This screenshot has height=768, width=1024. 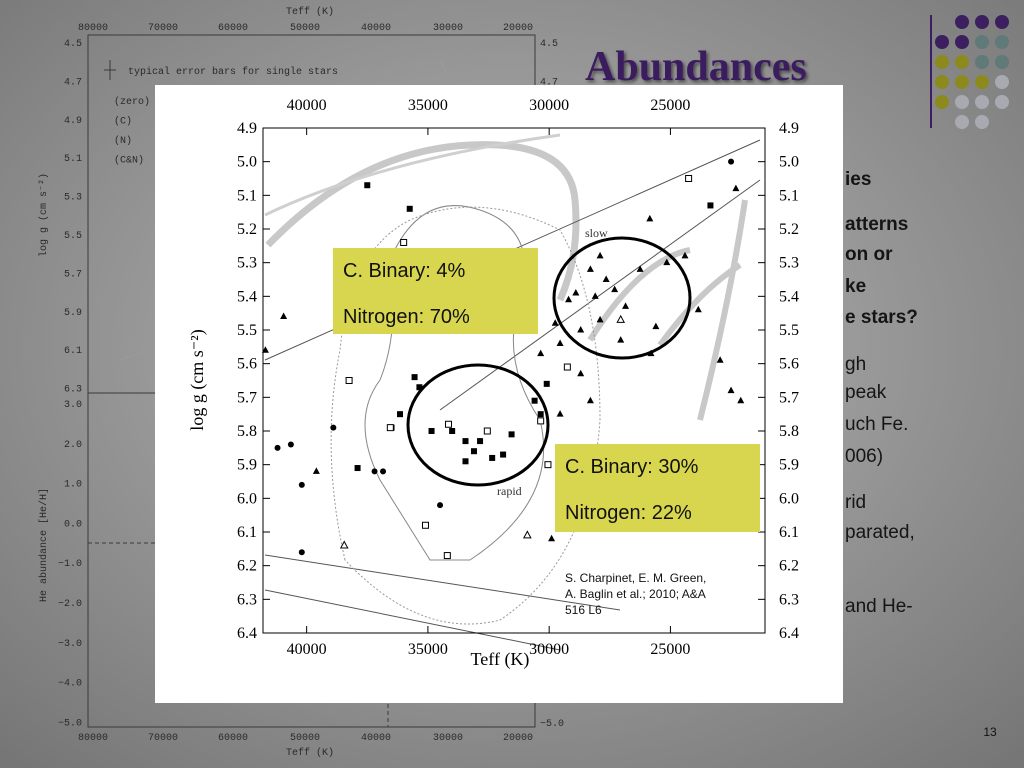 I want to click on citation: A. Baglin et al.; 2010; A&A, so click(x=635, y=594).